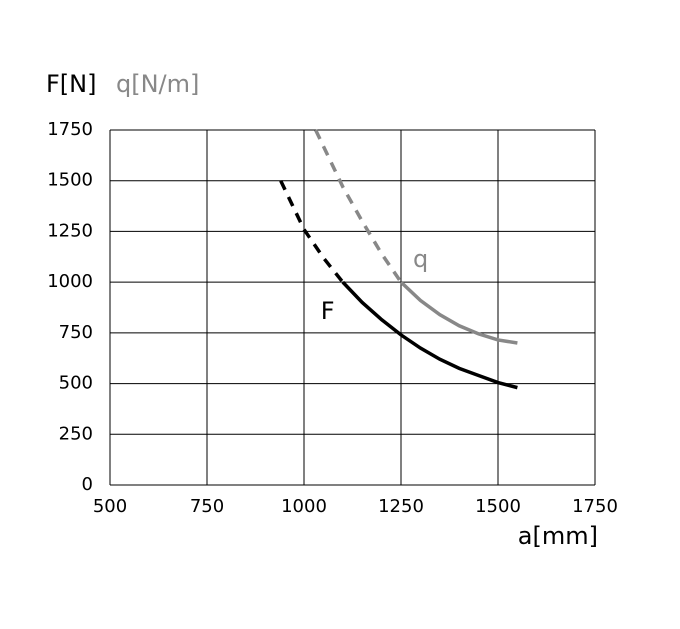 This screenshot has height=629, width=680. What do you see at coordinates (558, 536) in the screenshot?
I see `x-axis-label: a[mm]` at bounding box center [558, 536].